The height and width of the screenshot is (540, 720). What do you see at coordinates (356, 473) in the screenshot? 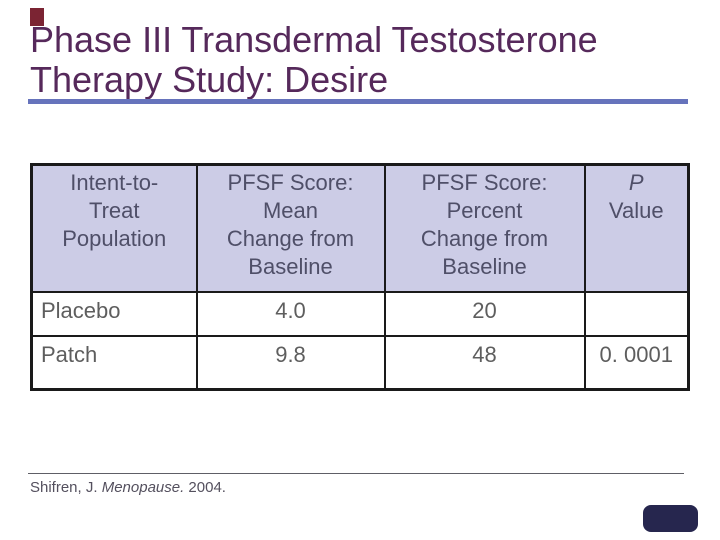
I see `footer-divider-rule` at bounding box center [356, 473].